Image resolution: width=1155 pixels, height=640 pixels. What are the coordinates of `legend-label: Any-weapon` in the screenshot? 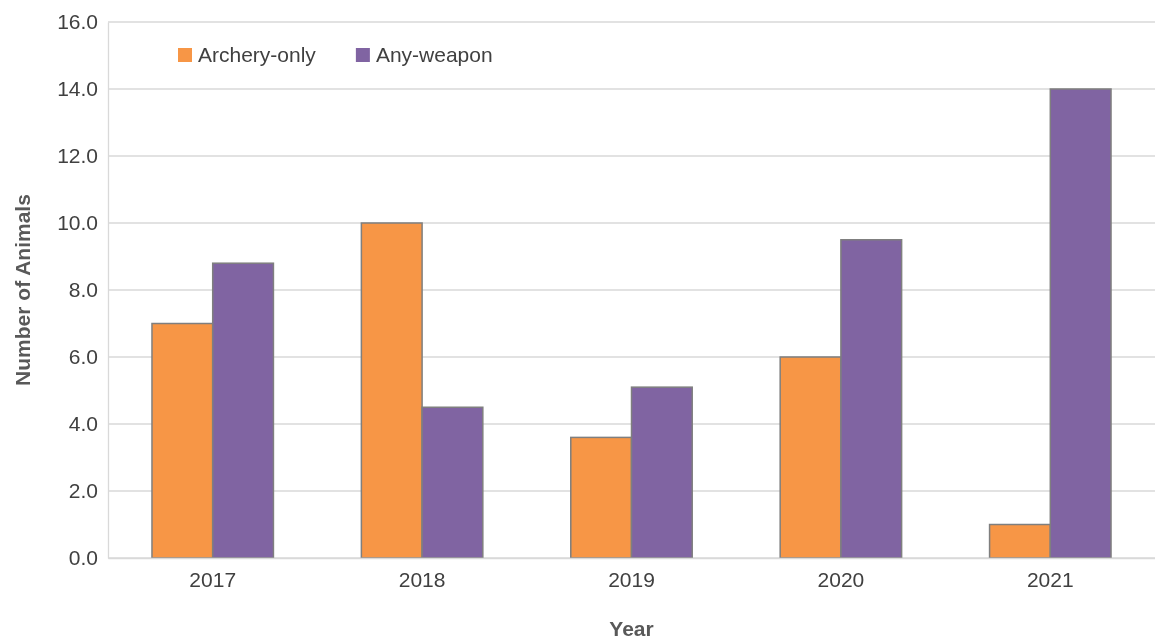 It's located at (434, 55).